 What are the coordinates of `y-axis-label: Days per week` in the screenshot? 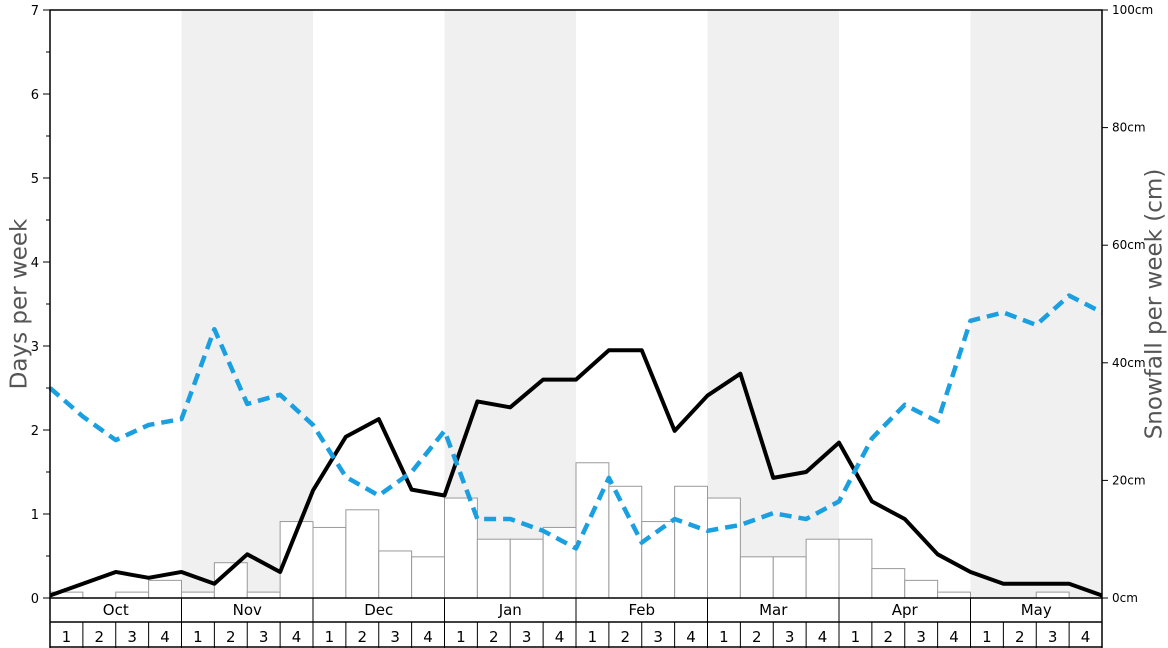 It's located at (20, 303).